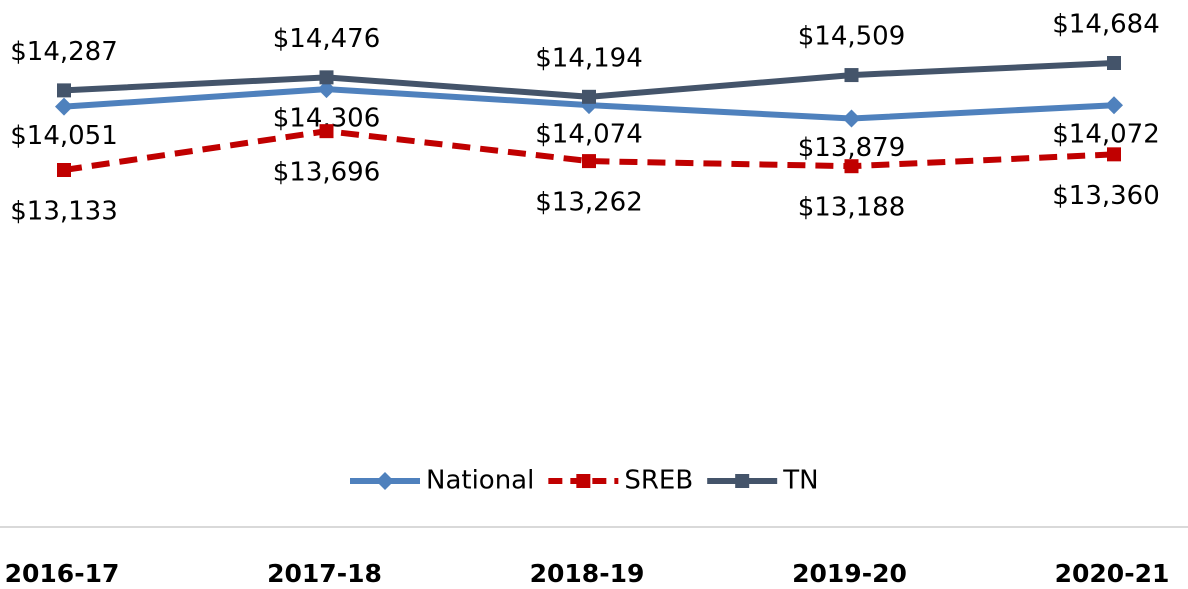 Image resolution: width=1188 pixels, height=589 pixels. Describe the element at coordinates (64, 52) in the screenshot. I see `data-label: $14,287` at that location.